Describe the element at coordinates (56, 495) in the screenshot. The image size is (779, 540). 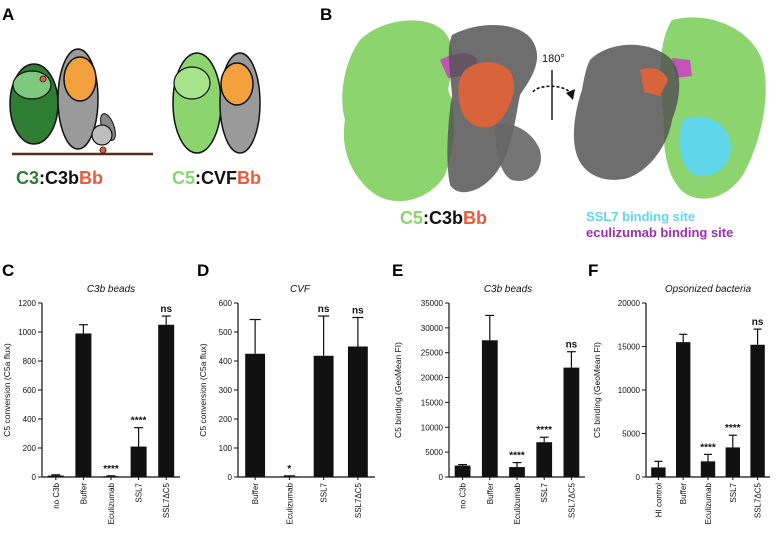
I see `x-tick-label: no C3b` at that location.